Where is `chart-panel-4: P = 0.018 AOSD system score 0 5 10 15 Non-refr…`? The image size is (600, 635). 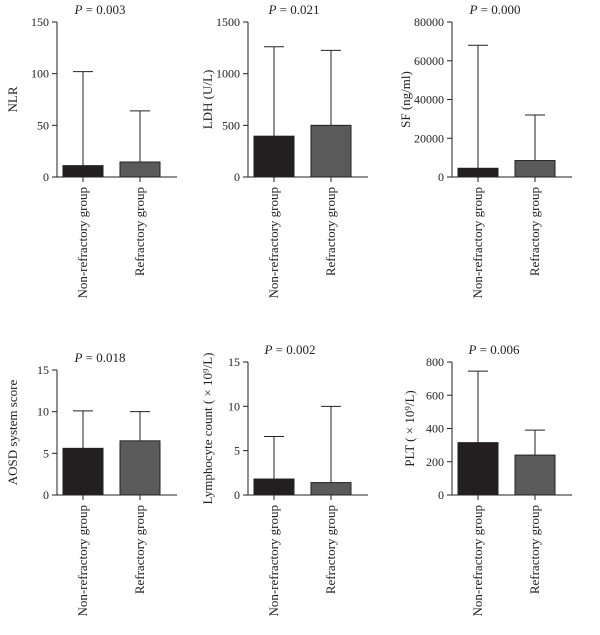
chart-panel-4: P = 0.018 AOSD system score 0 5 10 15 Non-refr… is located at coordinates (91, 483).